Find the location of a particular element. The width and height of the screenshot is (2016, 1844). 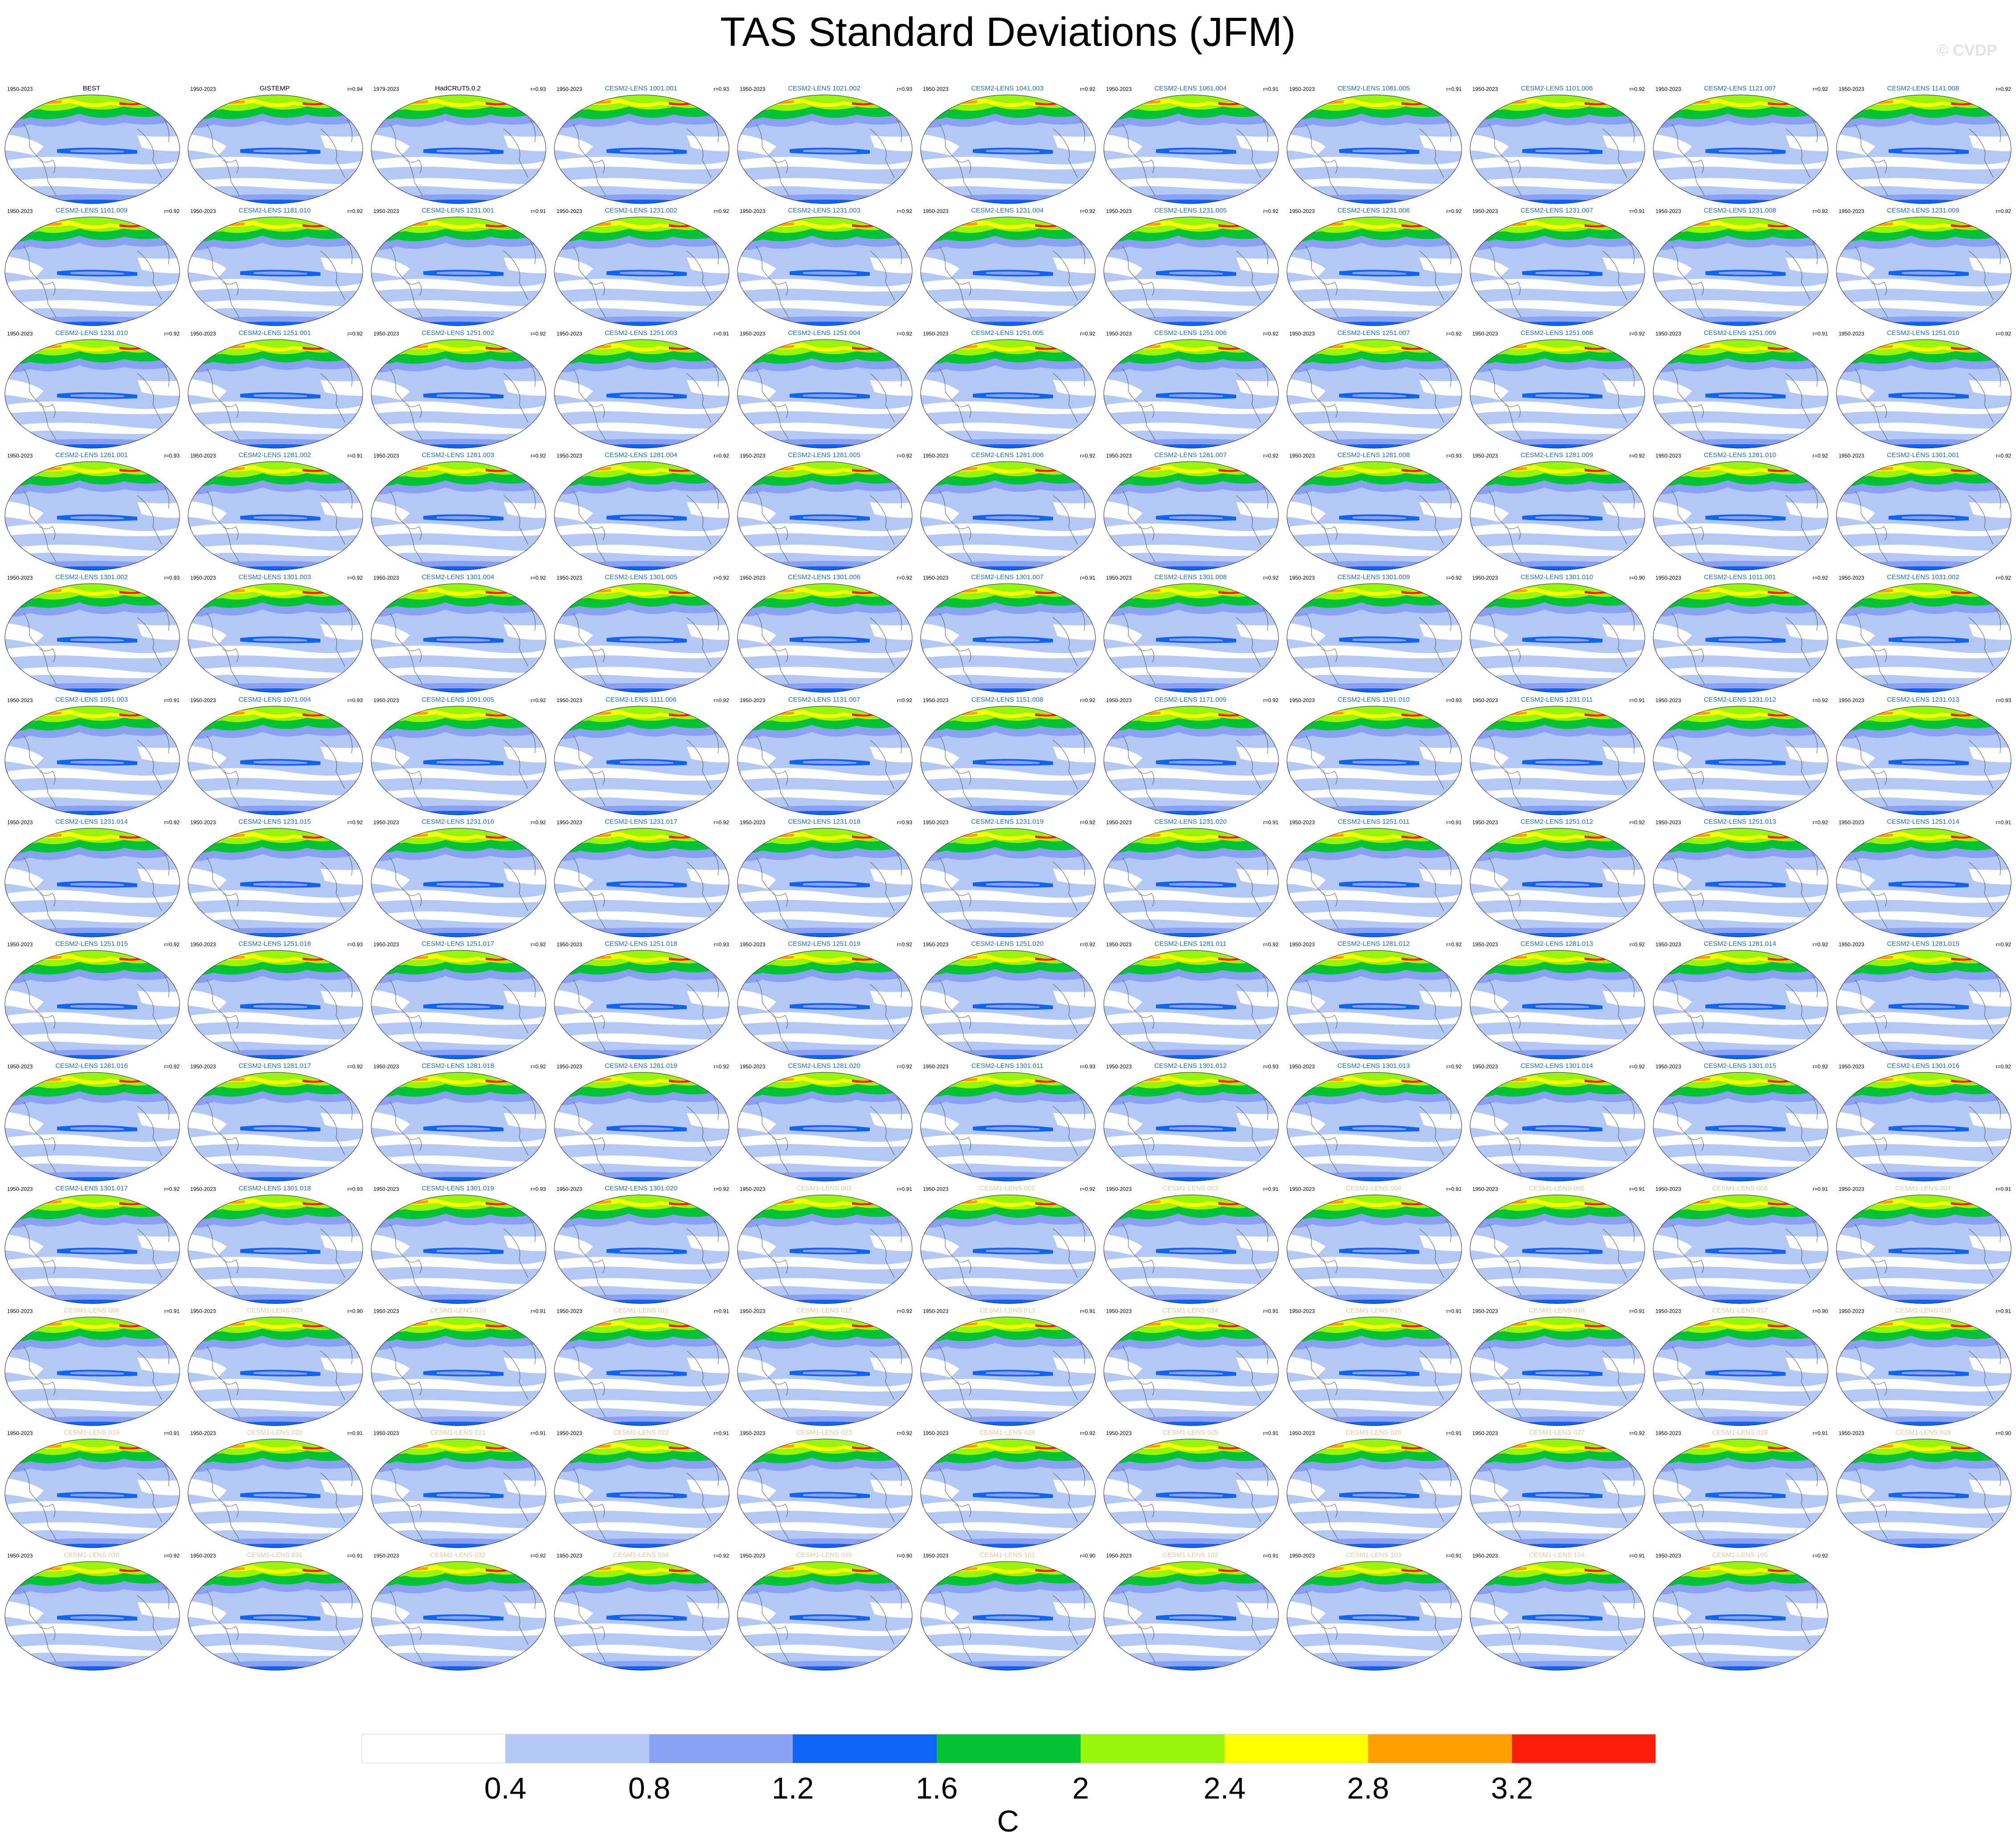

map-panel: 1950-2023 CESM2-LENS 1301.010 r=0.90 is located at coordinates (1557, 634).